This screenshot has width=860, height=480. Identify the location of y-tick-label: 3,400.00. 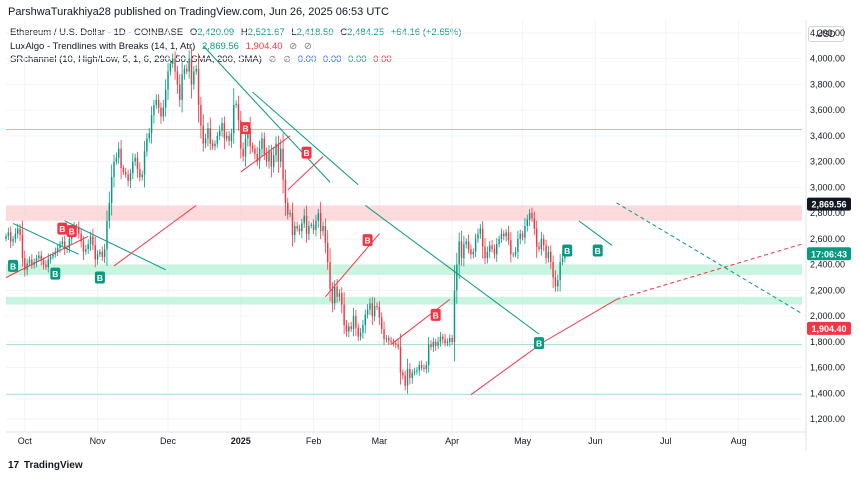
(827, 136).